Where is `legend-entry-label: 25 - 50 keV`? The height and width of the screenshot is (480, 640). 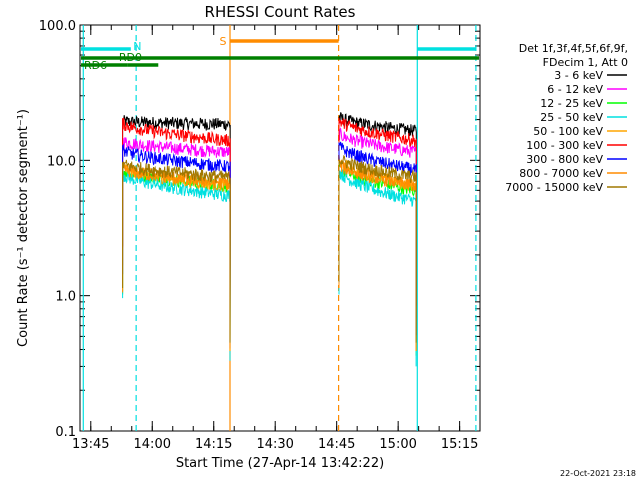
legend-entry-label: 25 - 50 keV is located at coordinates (571, 117).